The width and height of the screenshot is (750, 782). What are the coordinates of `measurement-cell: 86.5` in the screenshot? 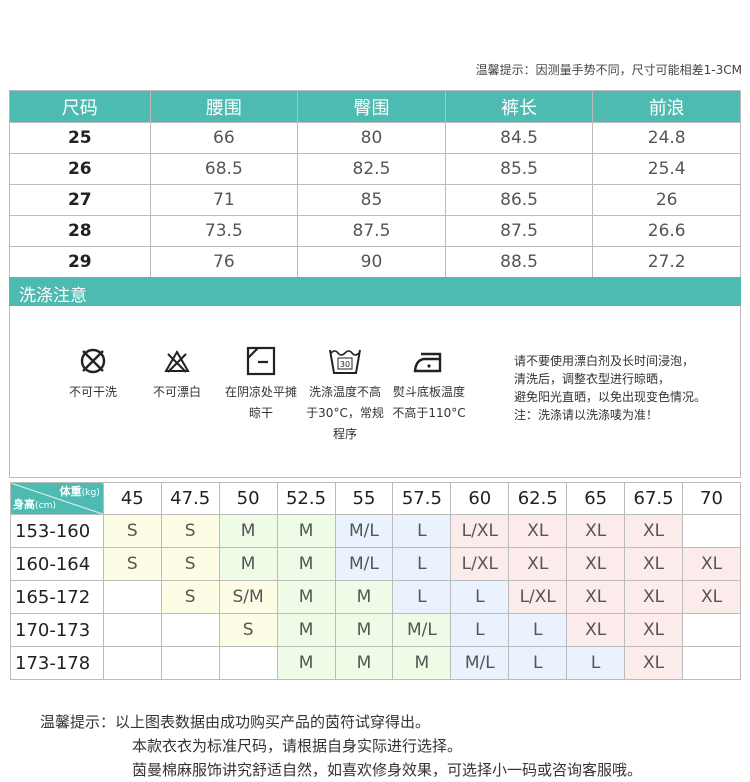 It's located at (519, 200).